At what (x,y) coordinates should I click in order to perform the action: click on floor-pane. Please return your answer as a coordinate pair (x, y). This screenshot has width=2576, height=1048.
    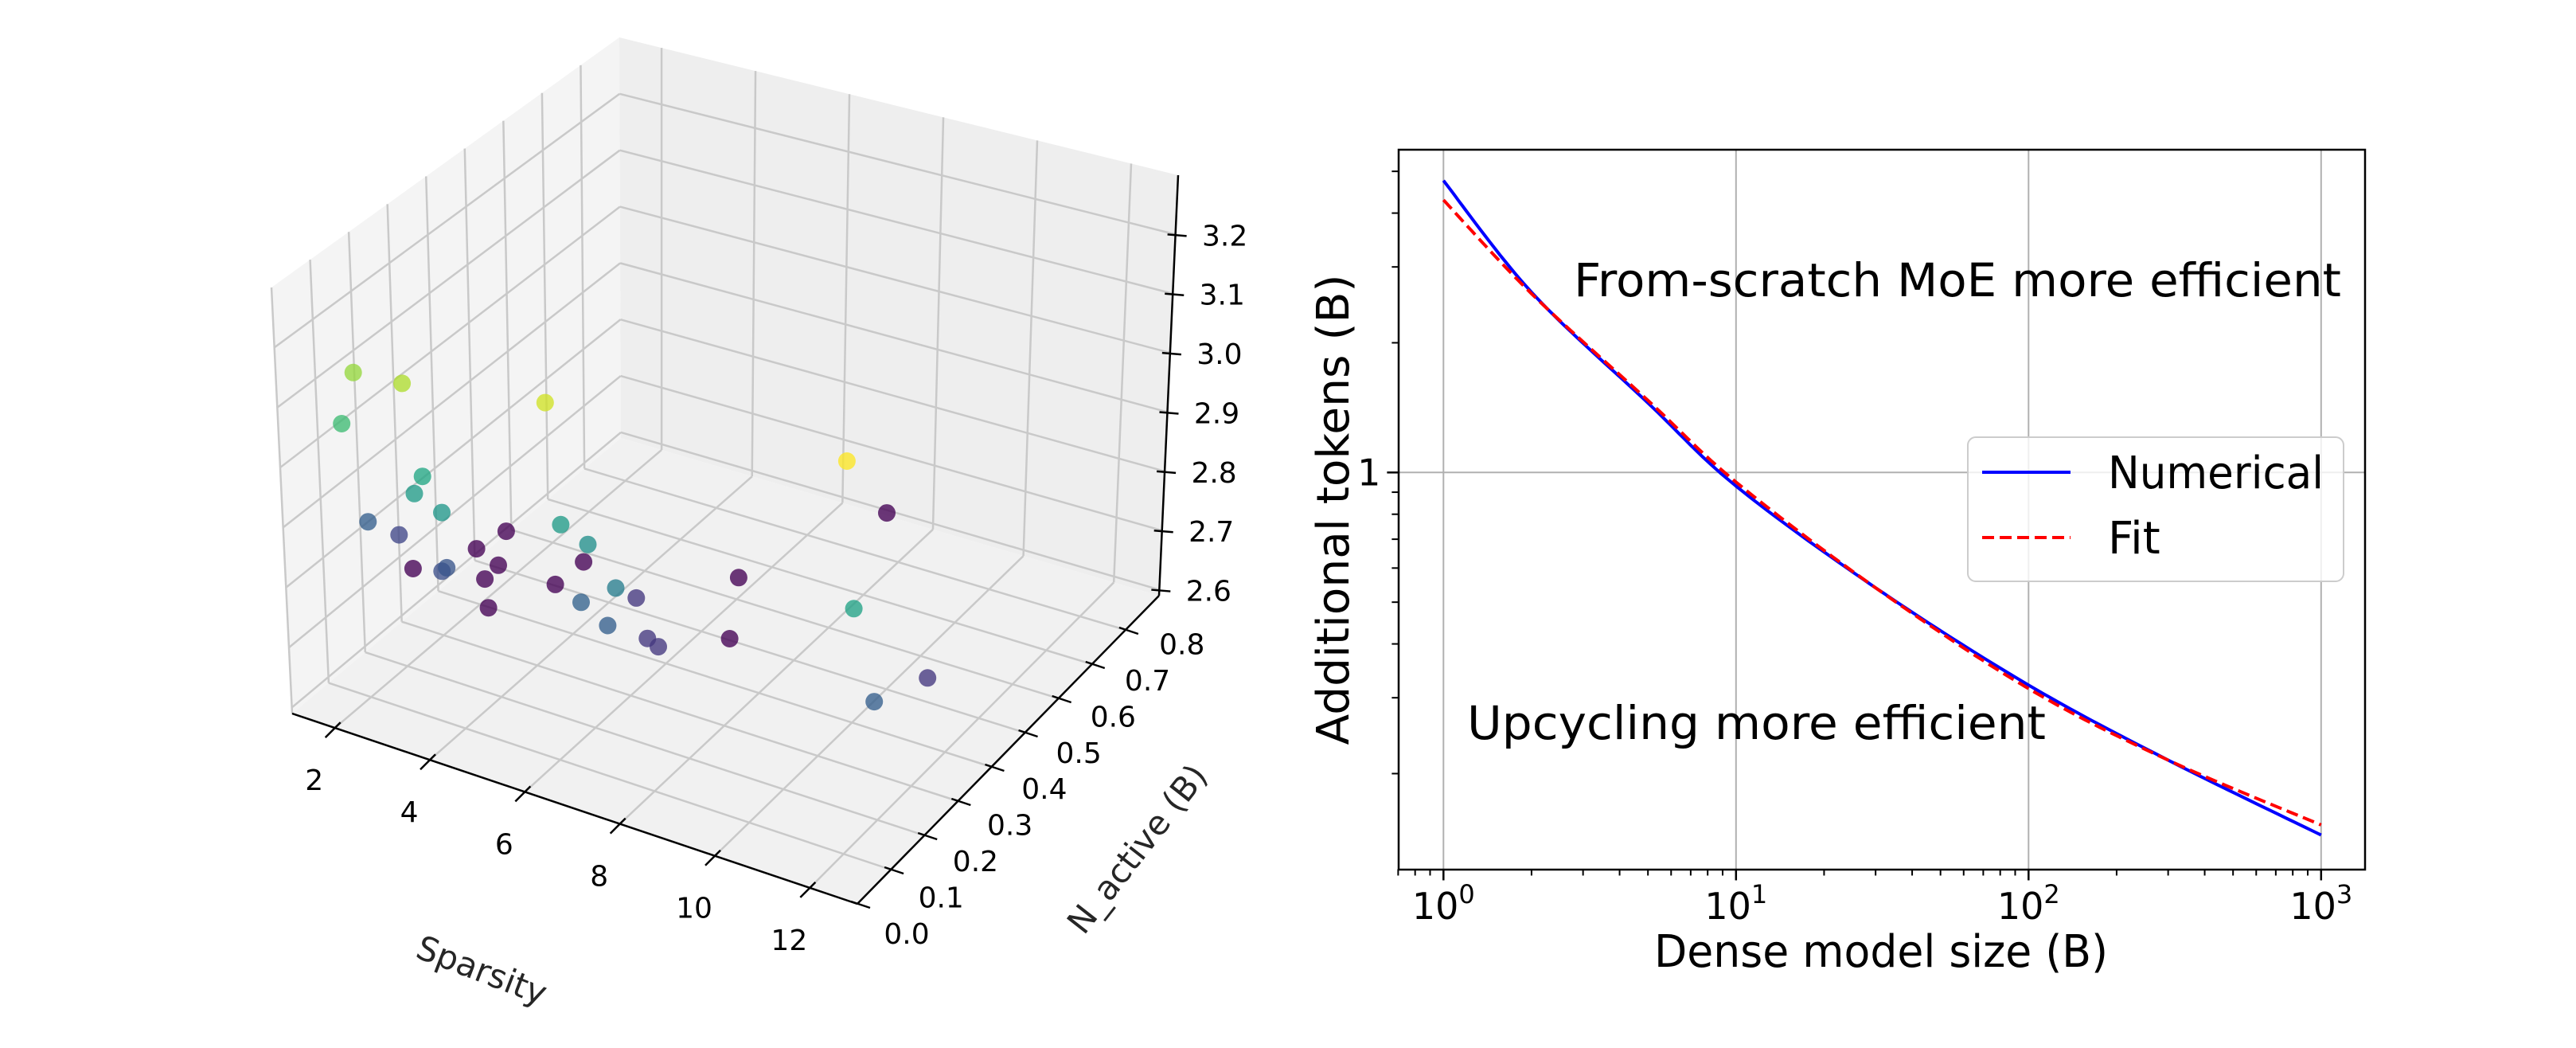
    Looking at the image, I should click on (725, 671).